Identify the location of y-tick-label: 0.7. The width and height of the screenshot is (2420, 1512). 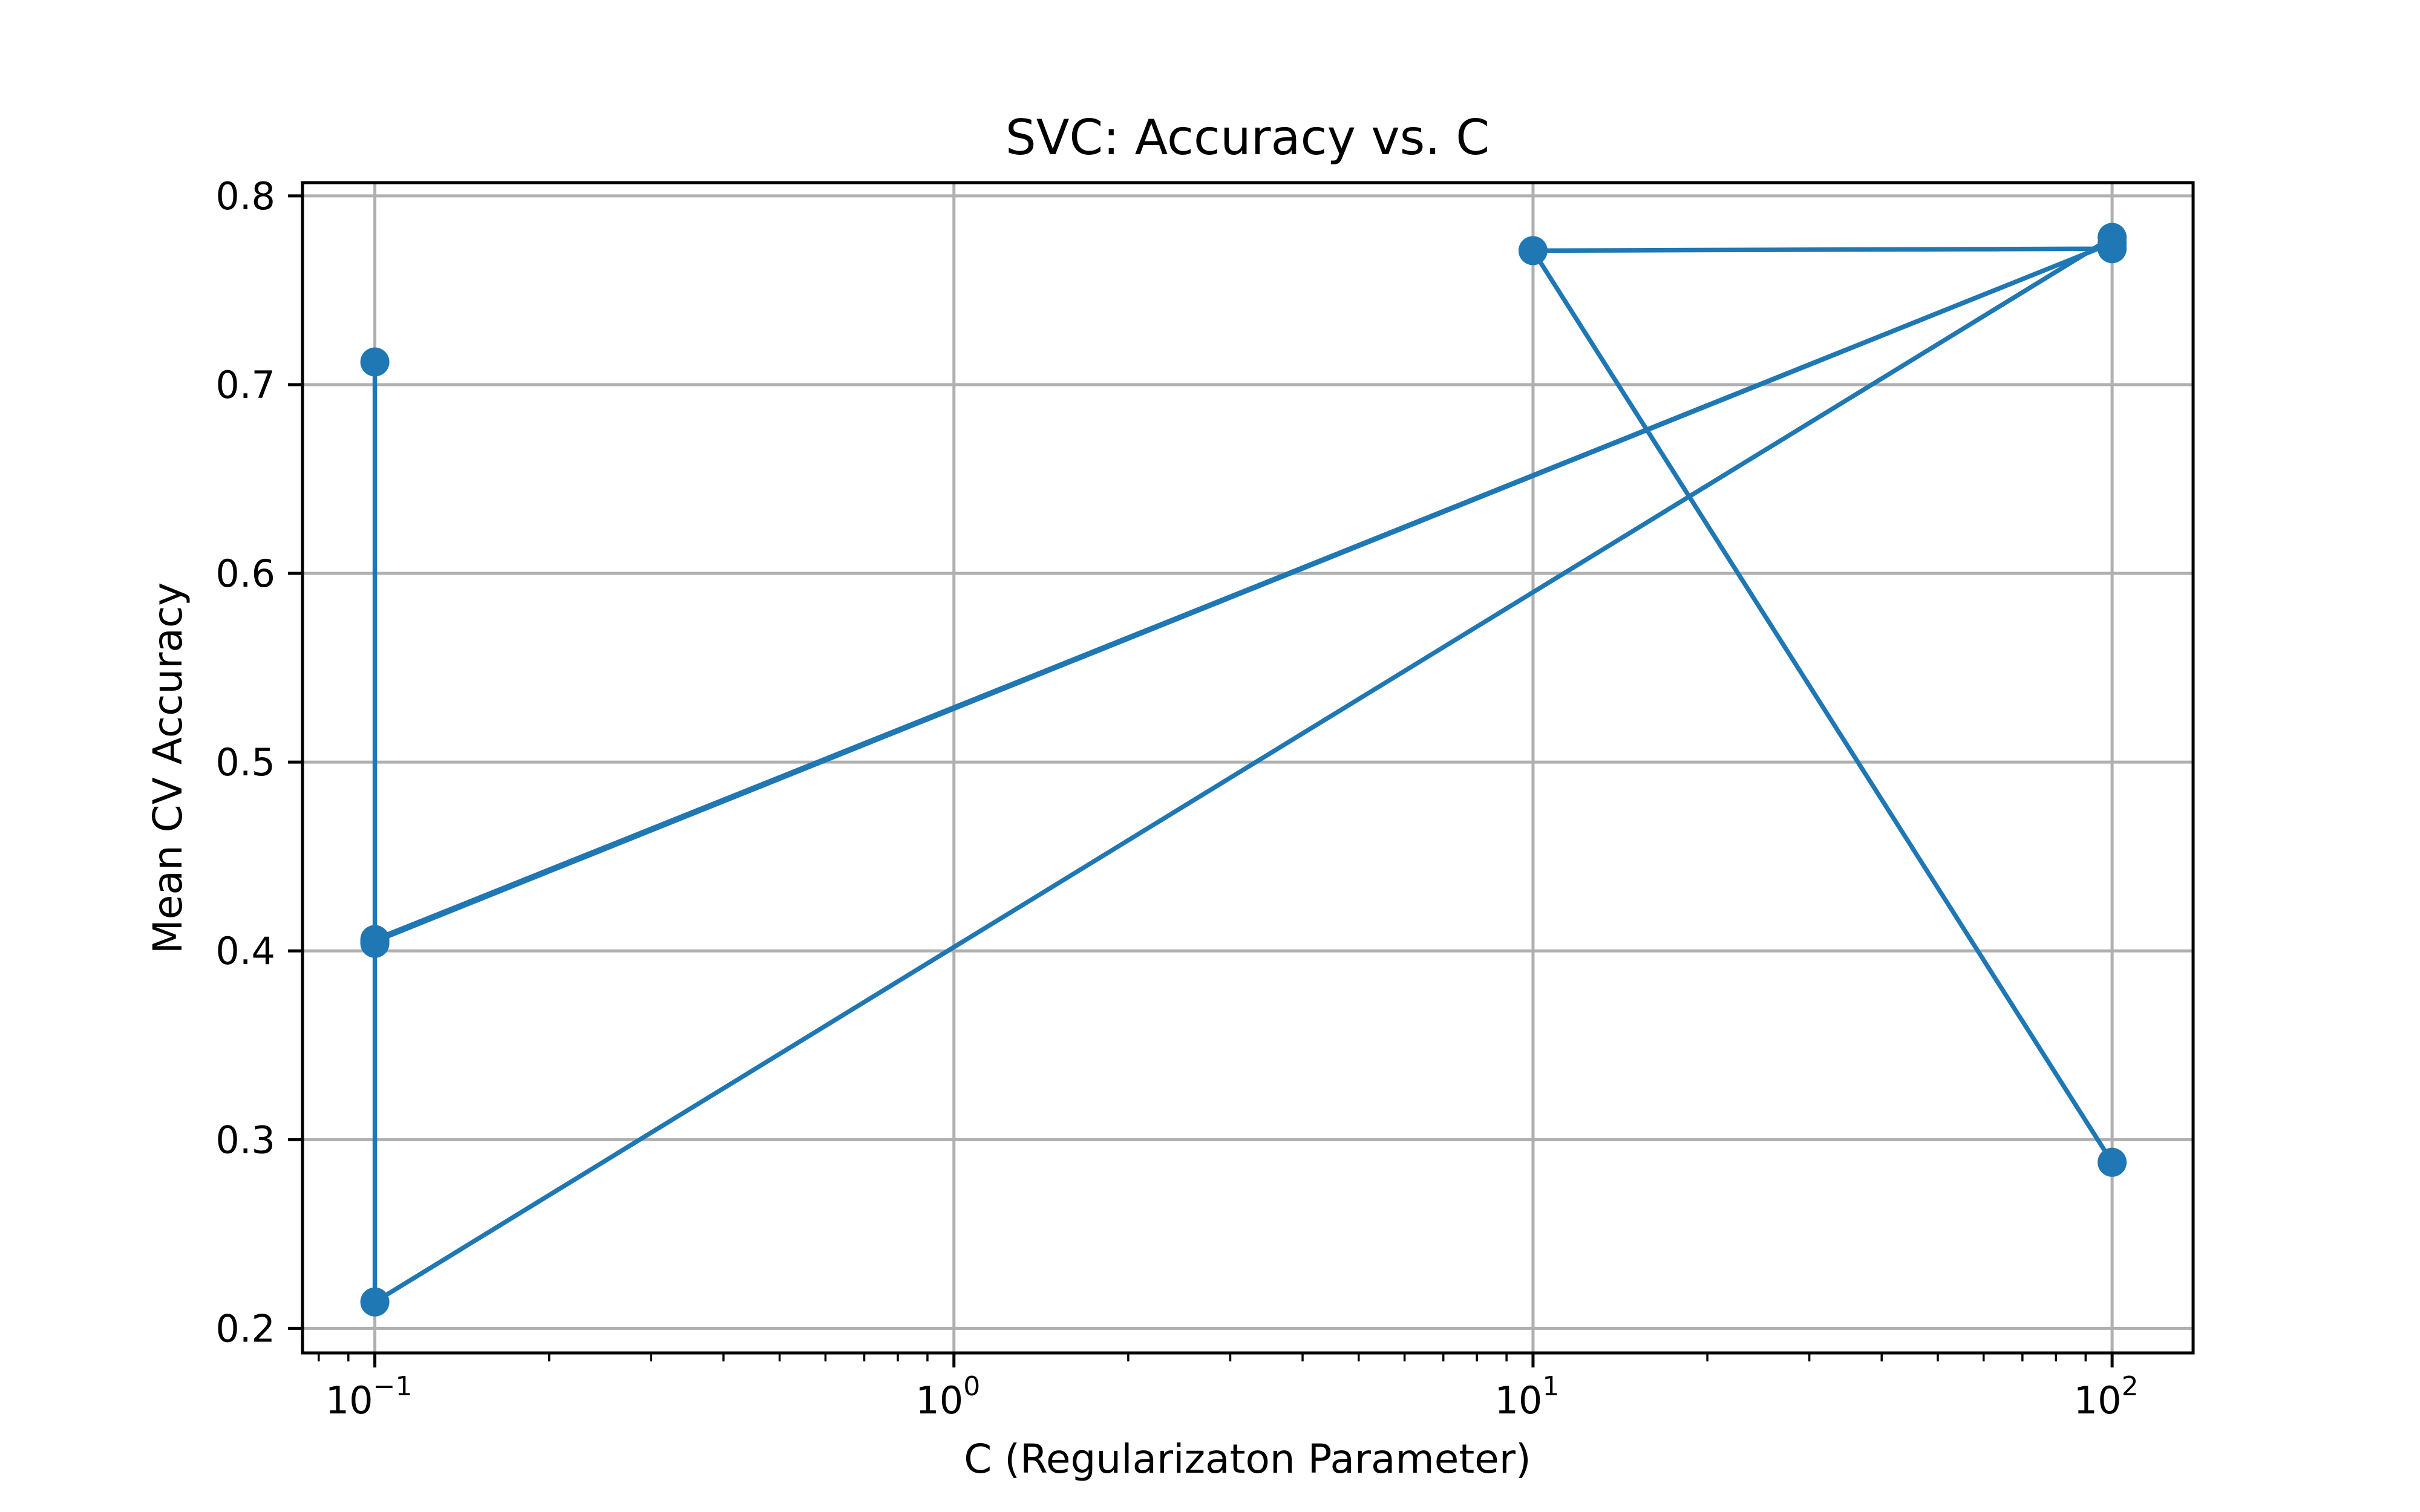
(245, 385).